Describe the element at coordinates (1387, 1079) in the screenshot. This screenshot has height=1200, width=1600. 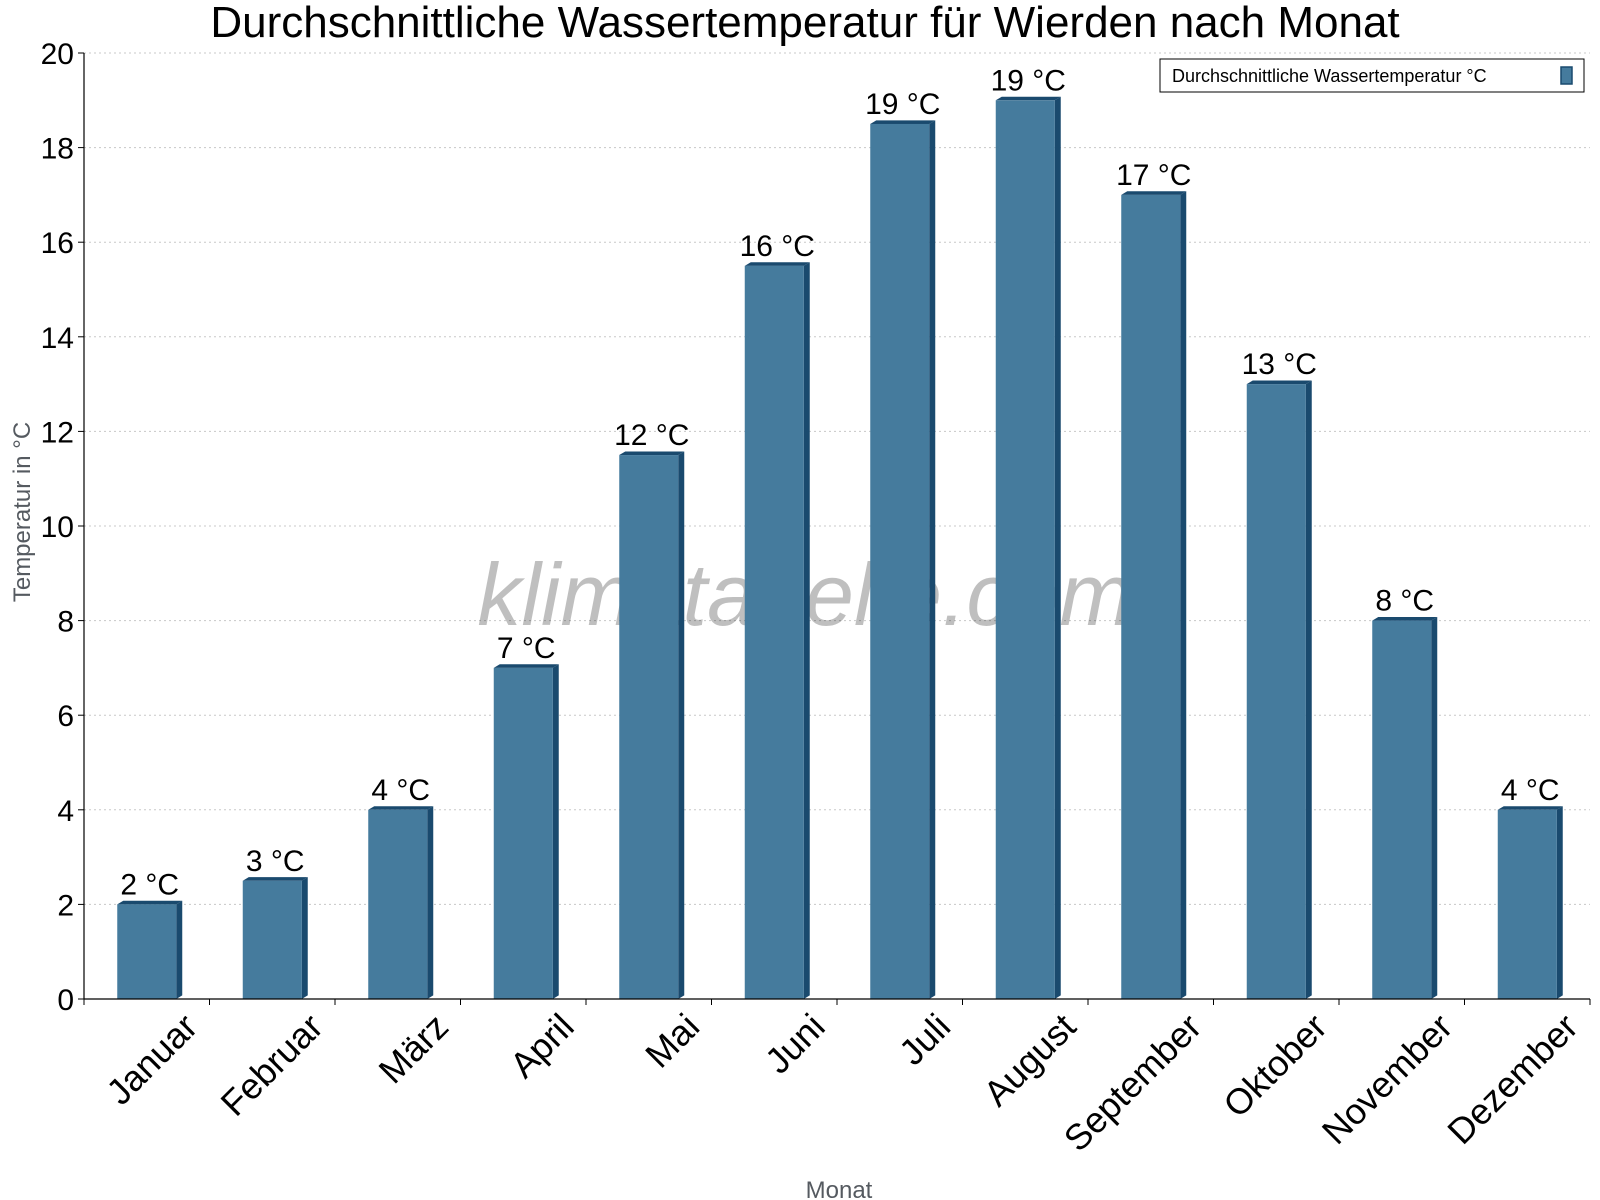
I see `x-tick-label: November` at that location.